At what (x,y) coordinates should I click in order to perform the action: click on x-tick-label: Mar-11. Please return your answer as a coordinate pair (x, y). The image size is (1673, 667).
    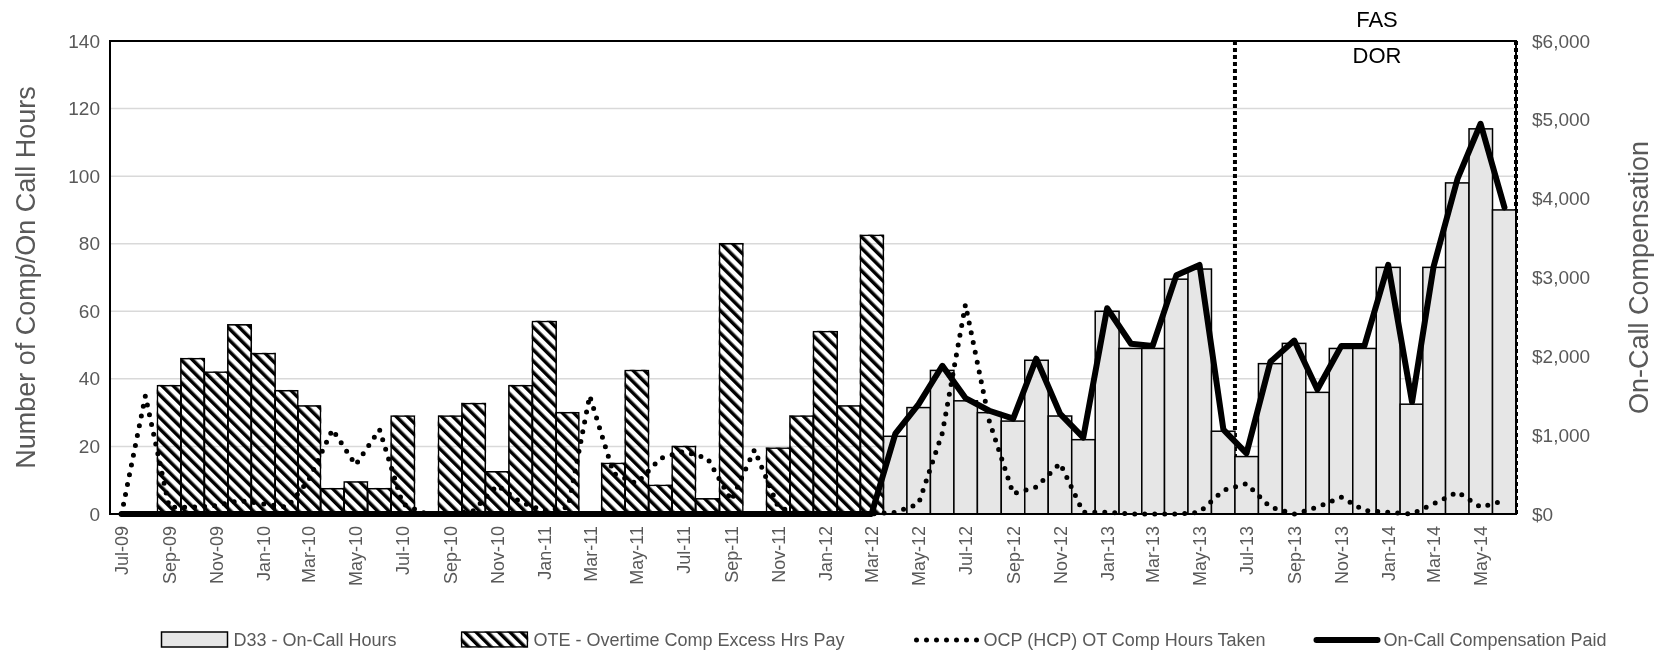
    Looking at the image, I should click on (590, 554).